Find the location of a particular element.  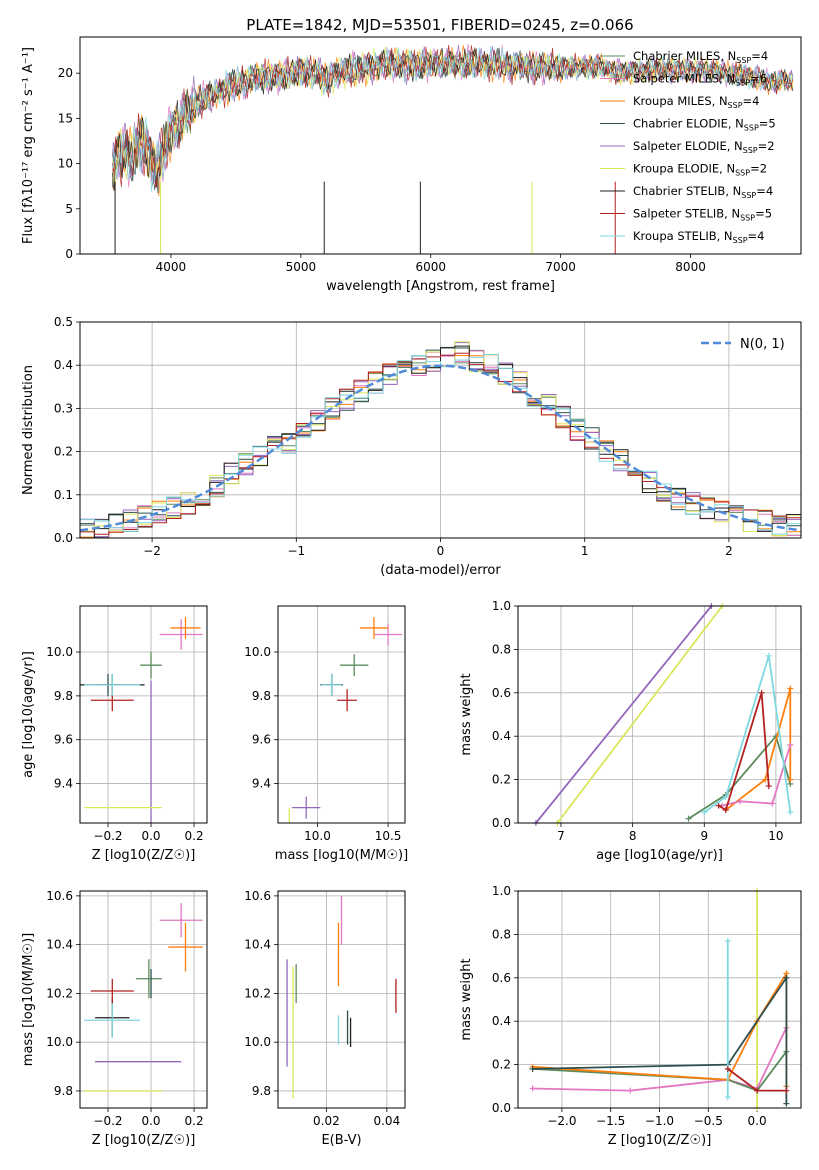

y-tick-label: 0.5 is located at coordinates (63, 322).